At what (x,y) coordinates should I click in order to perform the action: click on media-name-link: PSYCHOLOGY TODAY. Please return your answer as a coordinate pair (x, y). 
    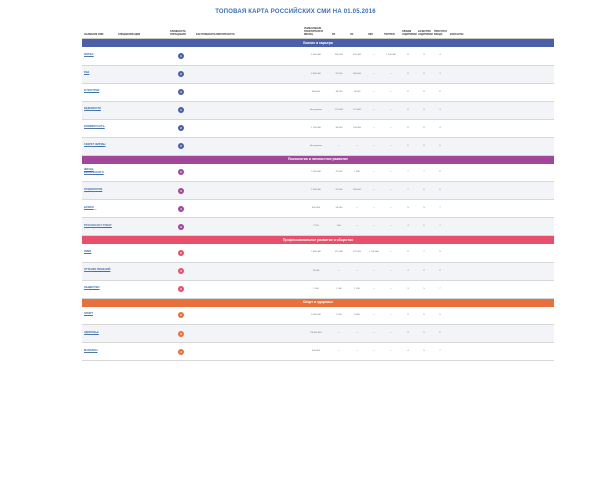
    Looking at the image, I should click on (98, 225).